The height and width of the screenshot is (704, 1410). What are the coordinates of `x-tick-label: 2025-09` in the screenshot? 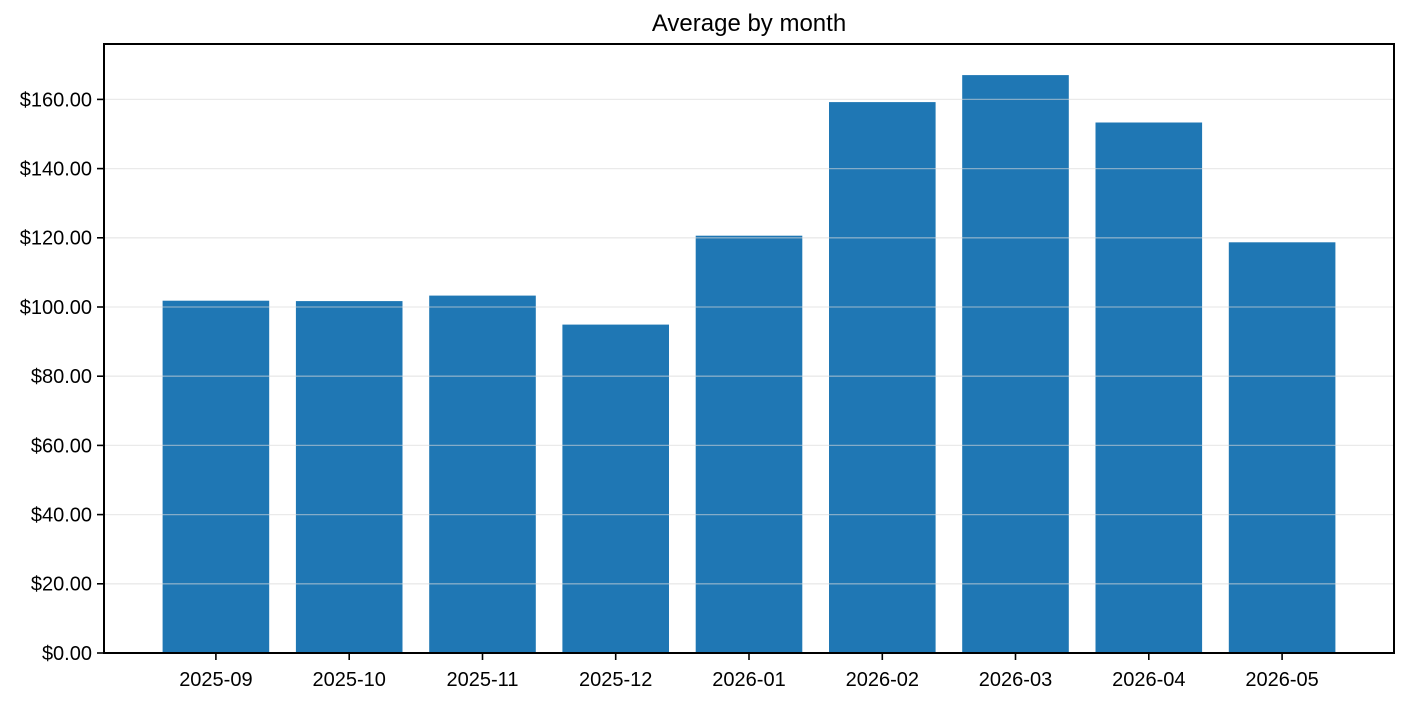 It's located at (215, 680).